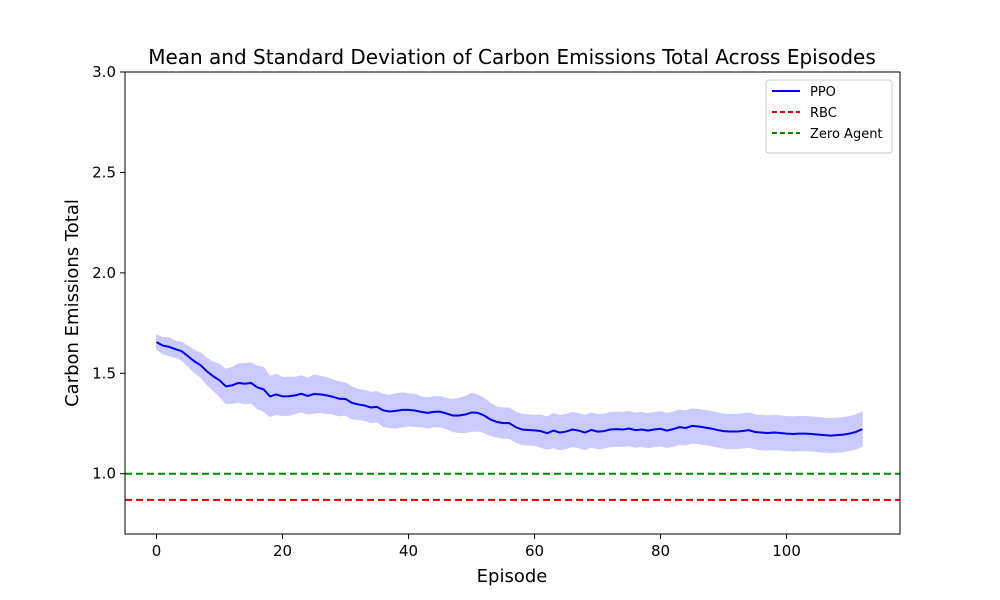  What do you see at coordinates (823, 92) in the screenshot?
I see `legend-label-ppo: PPO` at bounding box center [823, 92].